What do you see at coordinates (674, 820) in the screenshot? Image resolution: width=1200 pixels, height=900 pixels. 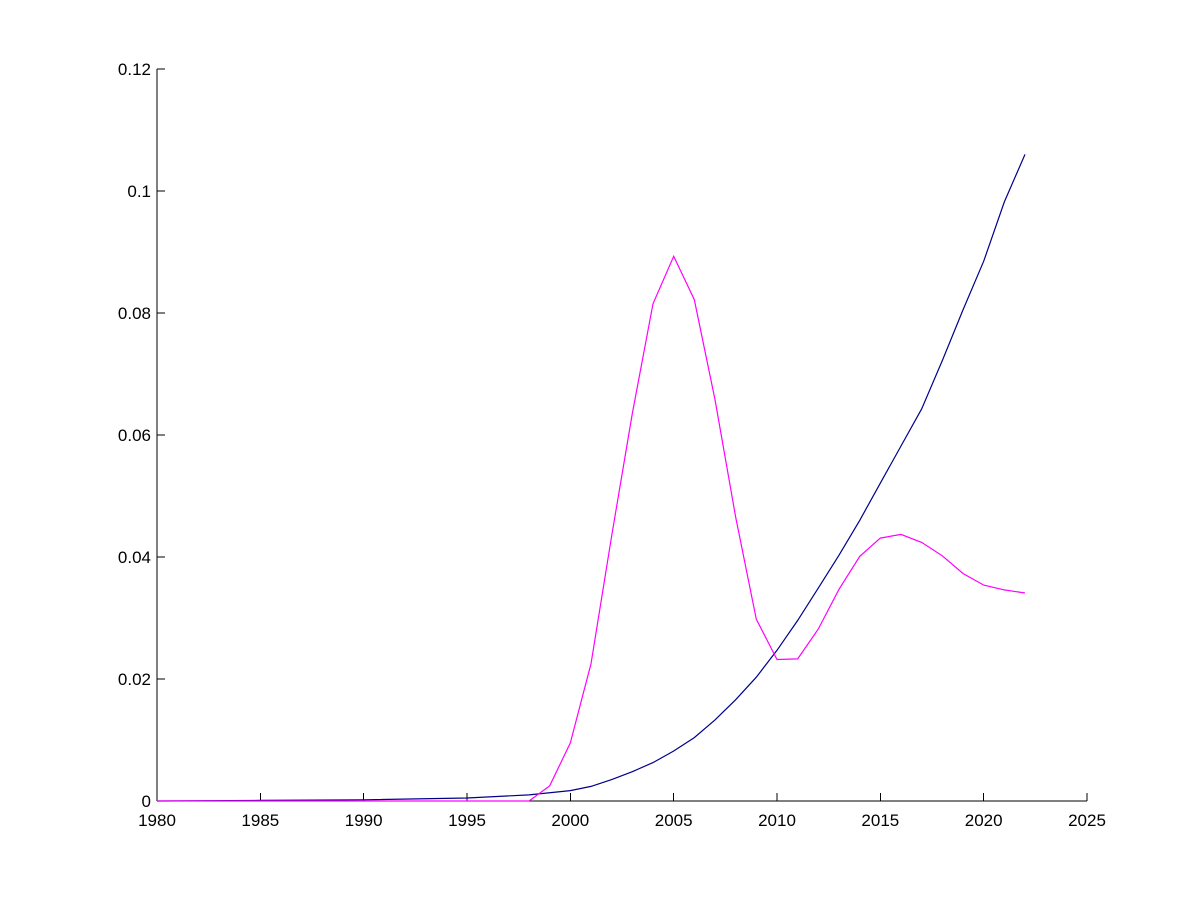 I see `x-tick-label: 2005` at bounding box center [674, 820].